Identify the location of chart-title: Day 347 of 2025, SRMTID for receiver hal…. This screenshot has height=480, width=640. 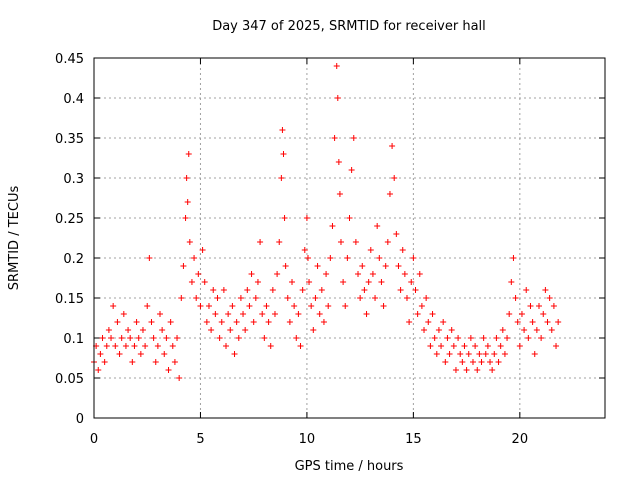
(349, 26).